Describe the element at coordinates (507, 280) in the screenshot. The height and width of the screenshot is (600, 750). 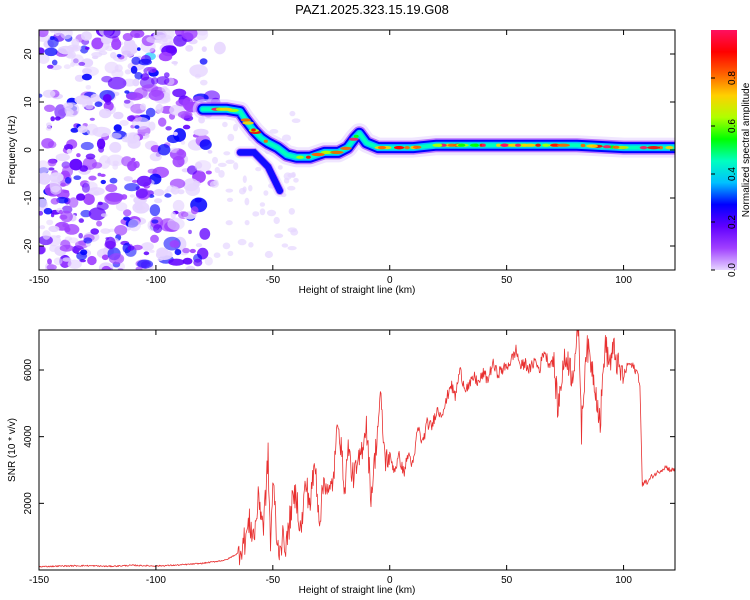
I see `x-tick-label: 50` at that location.